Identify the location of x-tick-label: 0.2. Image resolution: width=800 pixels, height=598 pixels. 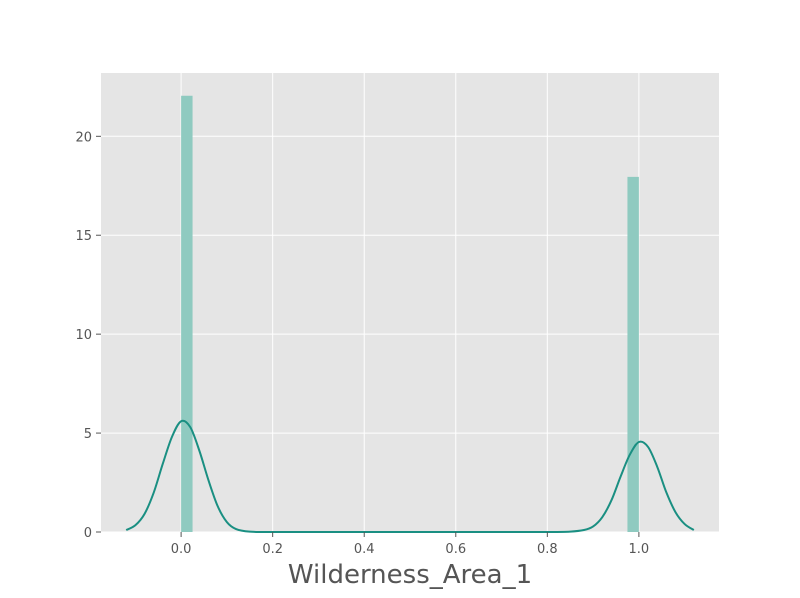
(272, 549).